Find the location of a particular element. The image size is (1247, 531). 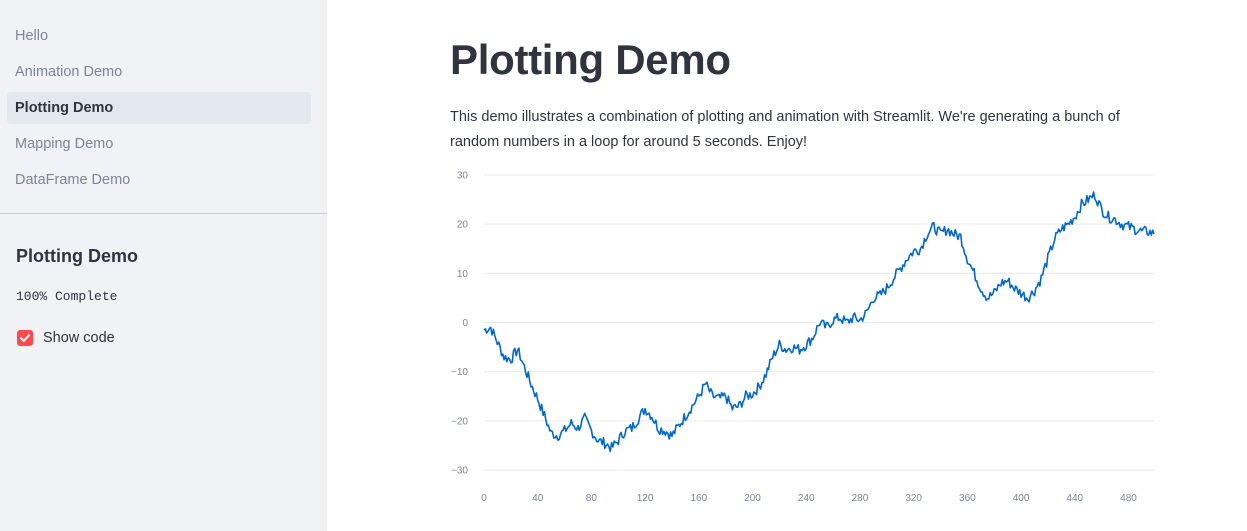

show-code-label: Show code is located at coordinates (79, 338).